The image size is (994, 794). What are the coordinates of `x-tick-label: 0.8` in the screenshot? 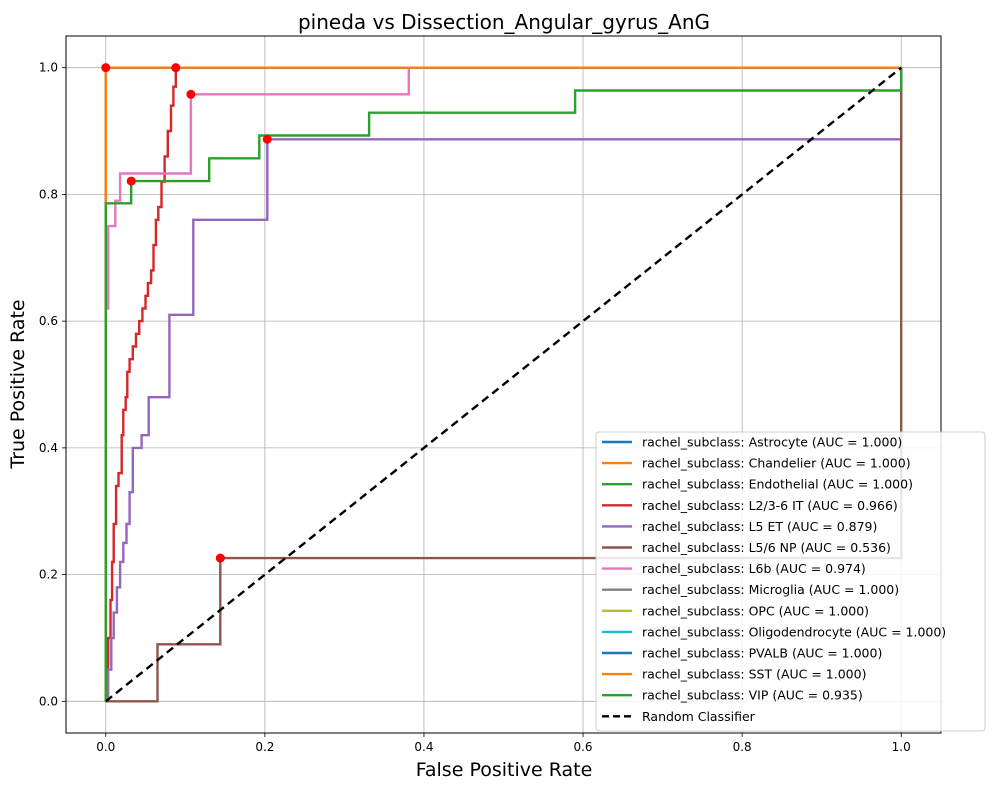 It's located at (742, 747).